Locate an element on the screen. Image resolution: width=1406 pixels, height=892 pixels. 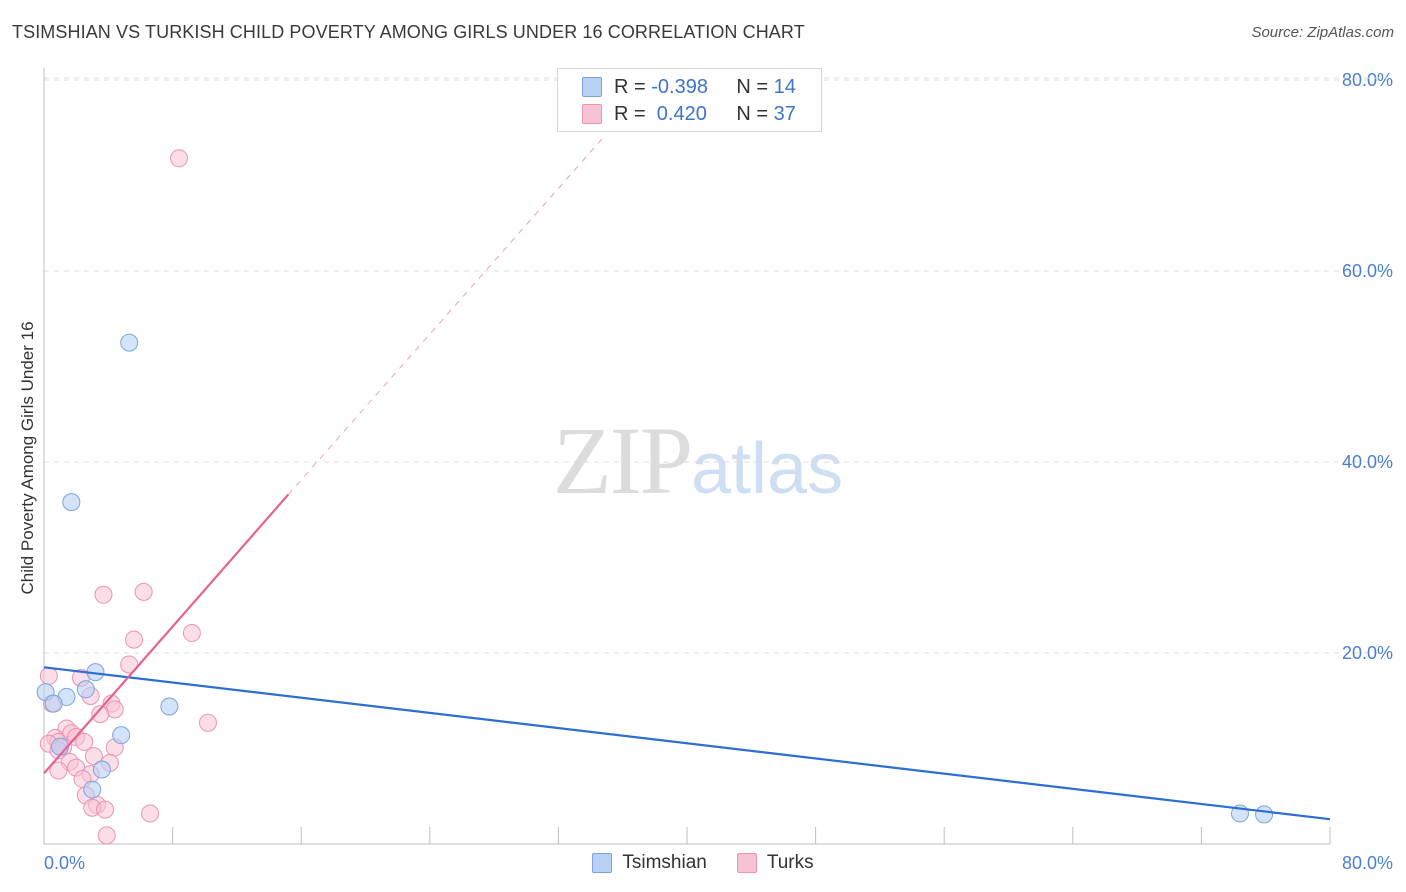
y-tick-label: 80.0% is located at coordinates (1367, 80).